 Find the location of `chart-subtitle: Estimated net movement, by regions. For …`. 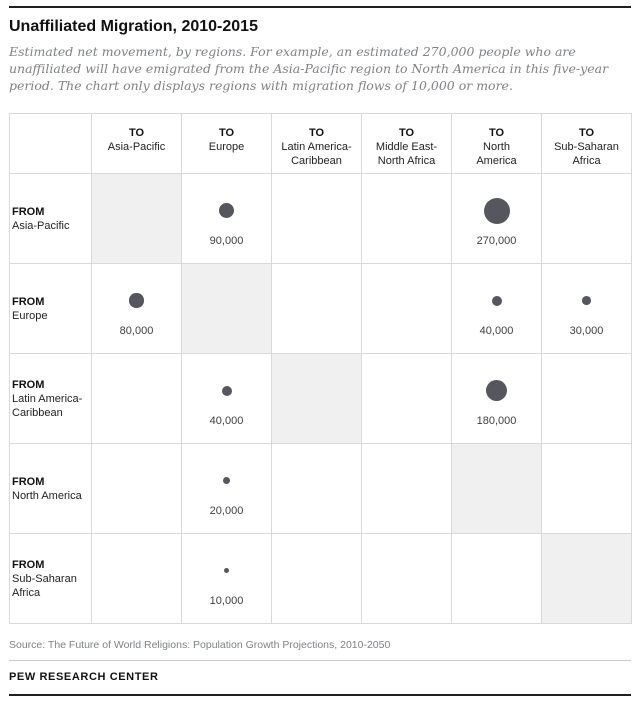

chart-subtitle: Estimated net movement, by regions. For … is located at coordinates (309, 68).